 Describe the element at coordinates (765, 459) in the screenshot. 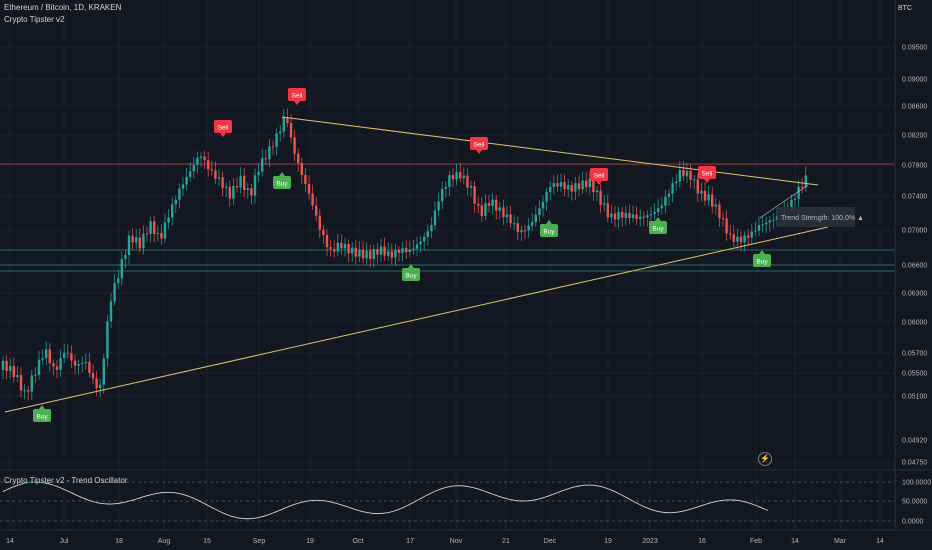

I see `lightning-icon: ⚡` at that location.